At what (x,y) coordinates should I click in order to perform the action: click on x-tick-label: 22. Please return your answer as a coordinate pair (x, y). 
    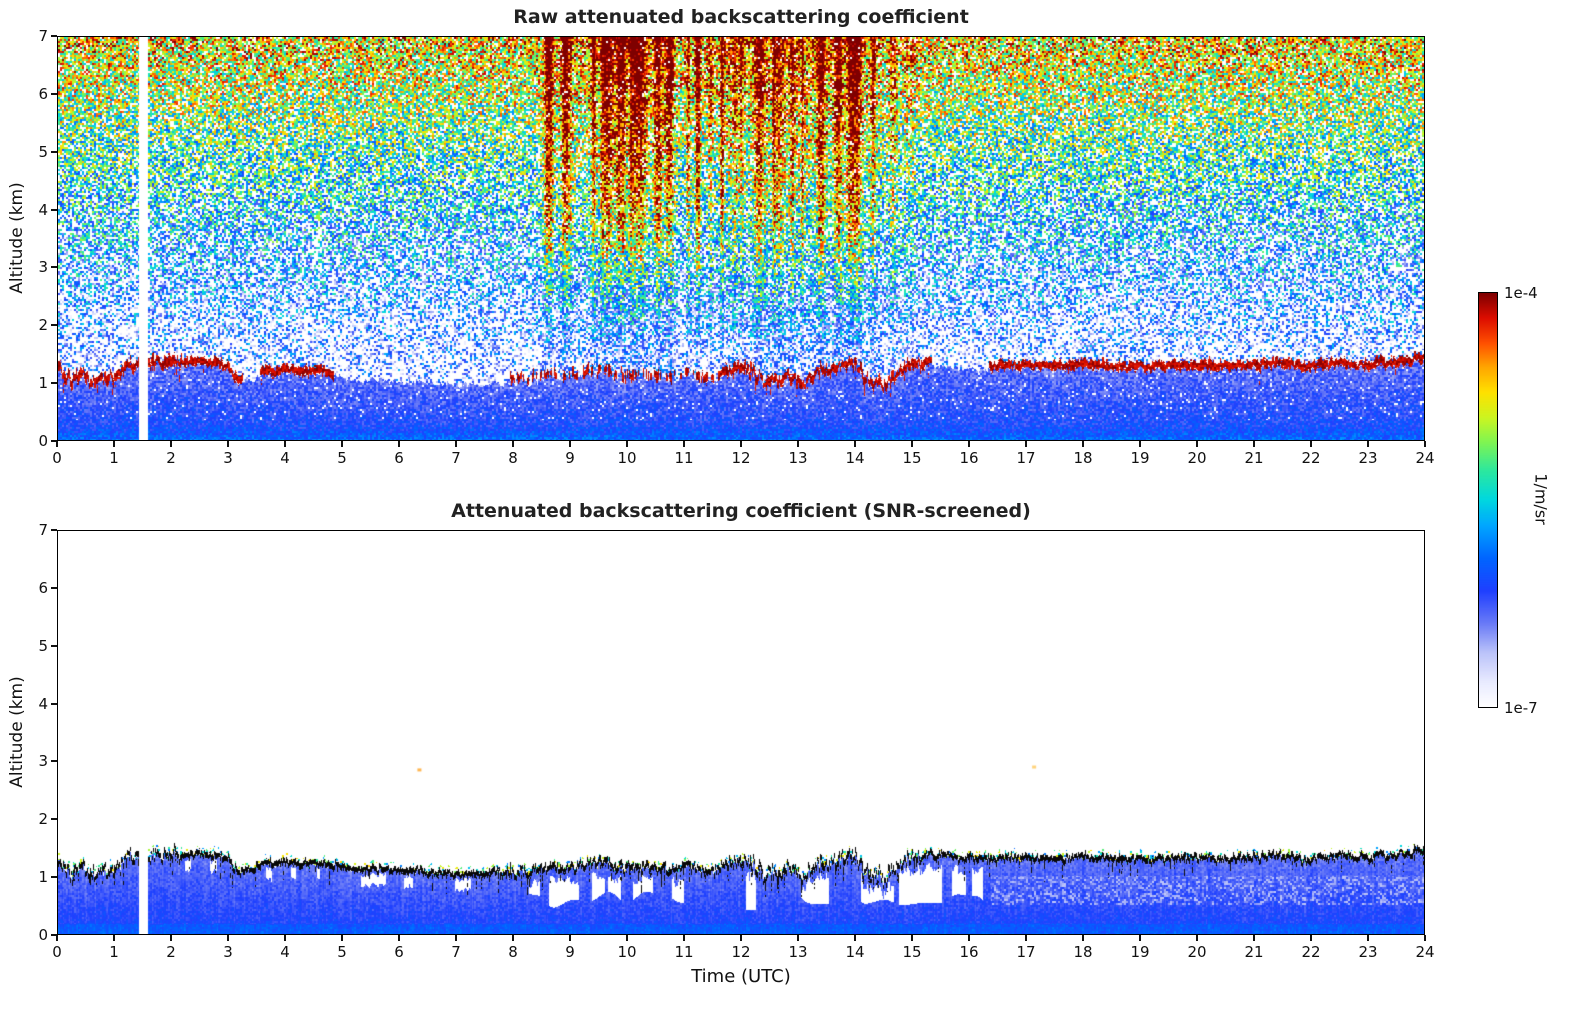
    Looking at the image, I should click on (1311, 458).